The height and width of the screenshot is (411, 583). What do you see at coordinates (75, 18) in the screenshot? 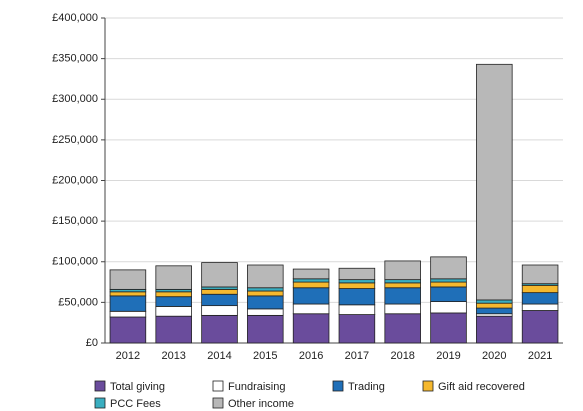
I see `y-tick-label: £400,000` at bounding box center [75, 18].